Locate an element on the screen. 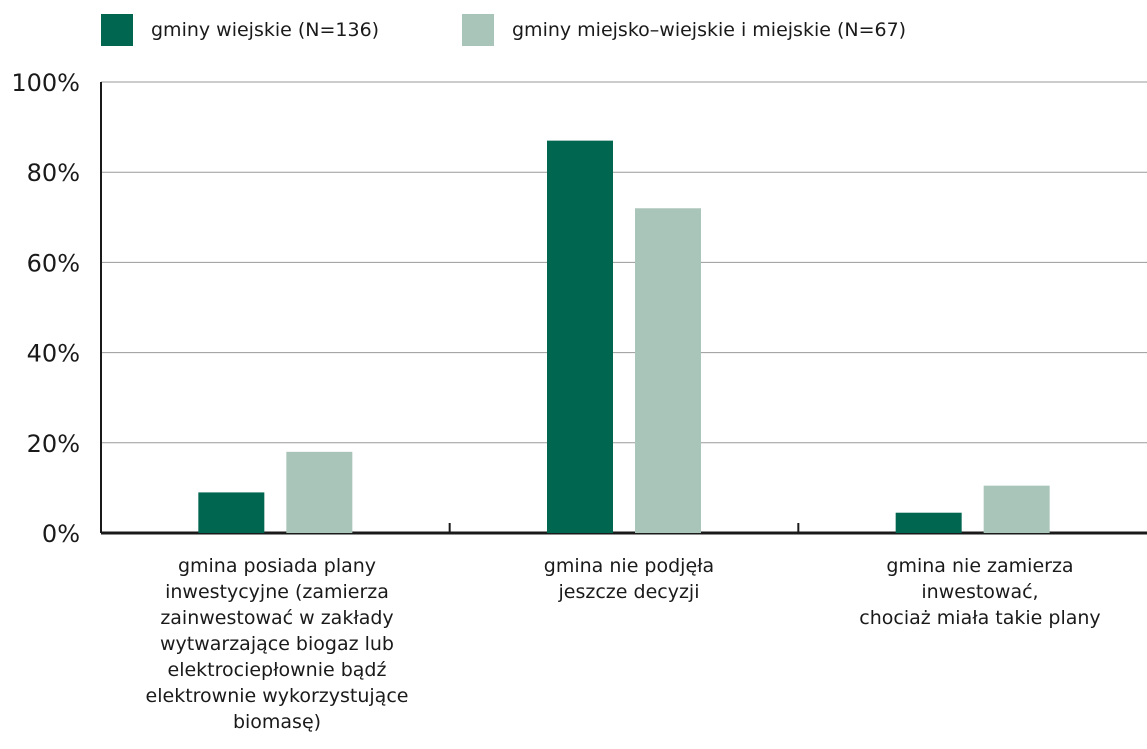 The width and height of the screenshot is (1147, 749). y-tick-label: 100% is located at coordinates (45, 83).